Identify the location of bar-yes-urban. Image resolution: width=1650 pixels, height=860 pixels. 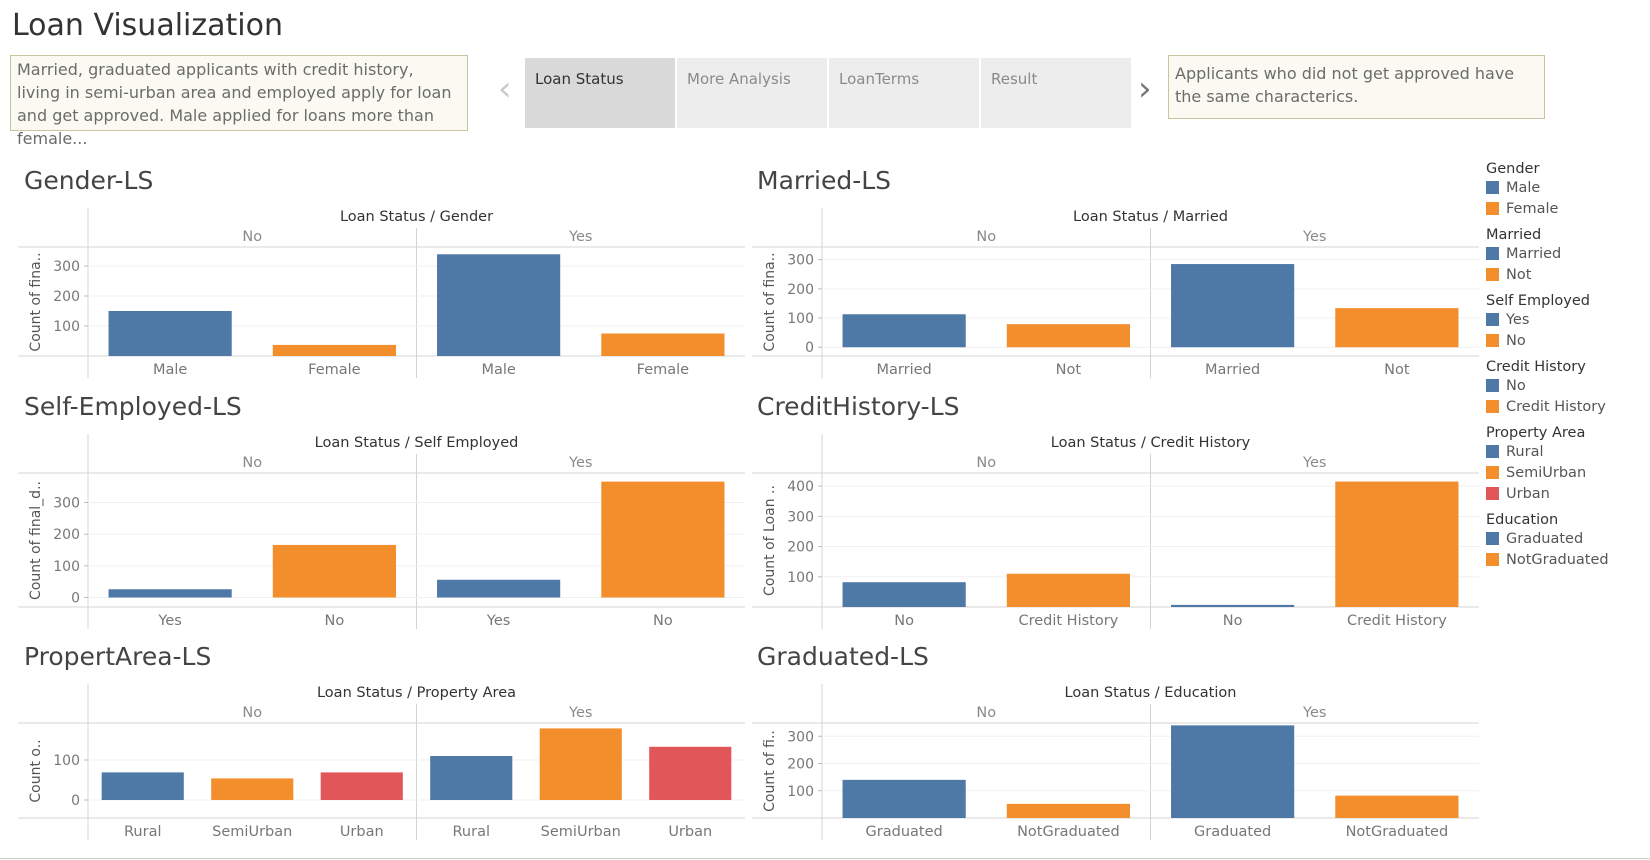
(690, 773).